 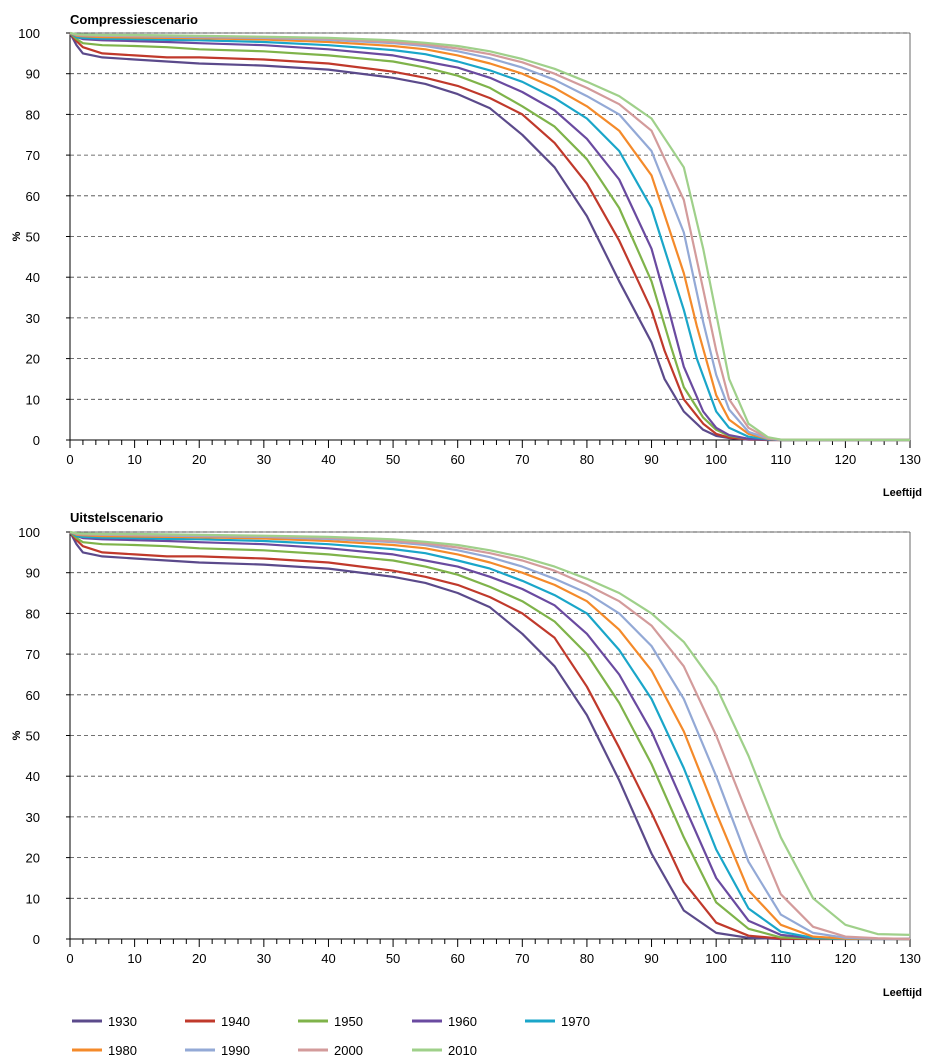 What do you see at coordinates (444, 1021) in the screenshot?
I see `legend-item-1960: 1960` at bounding box center [444, 1021].